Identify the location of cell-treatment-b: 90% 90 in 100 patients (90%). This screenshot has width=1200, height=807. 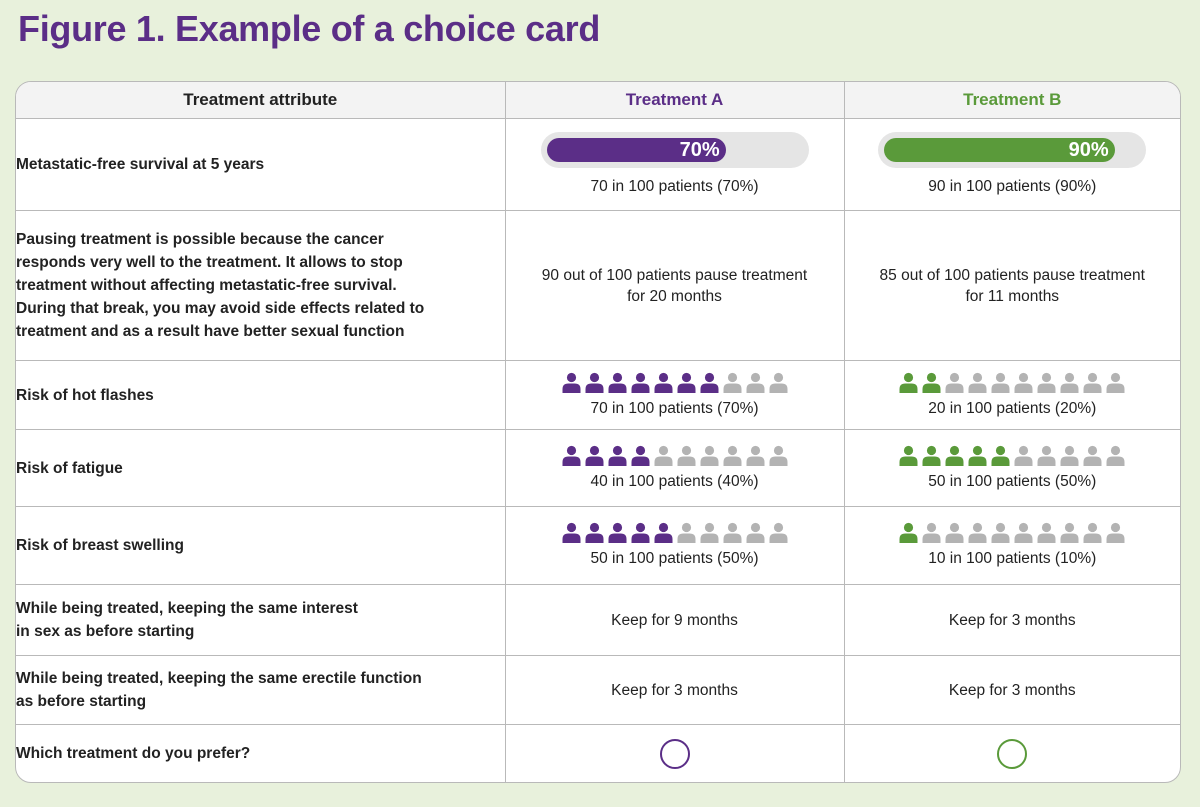
(1012, 164).